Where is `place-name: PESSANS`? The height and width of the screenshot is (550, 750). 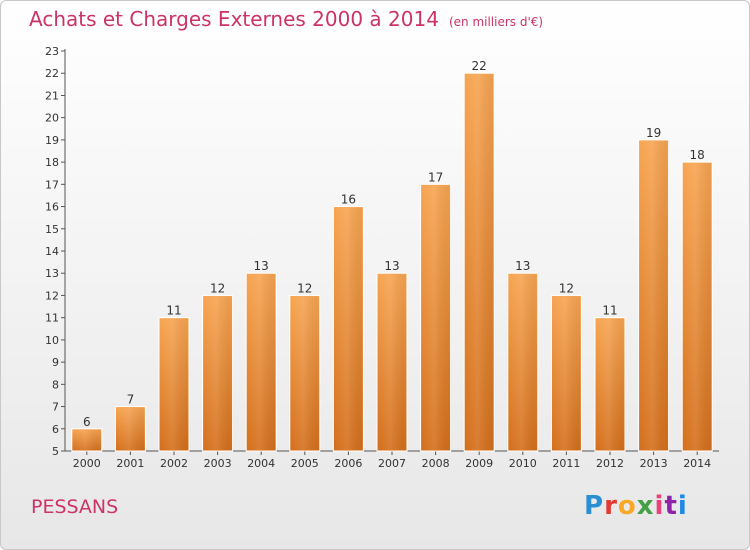
place-name: PESSANS is located at coordinates (75, 507).